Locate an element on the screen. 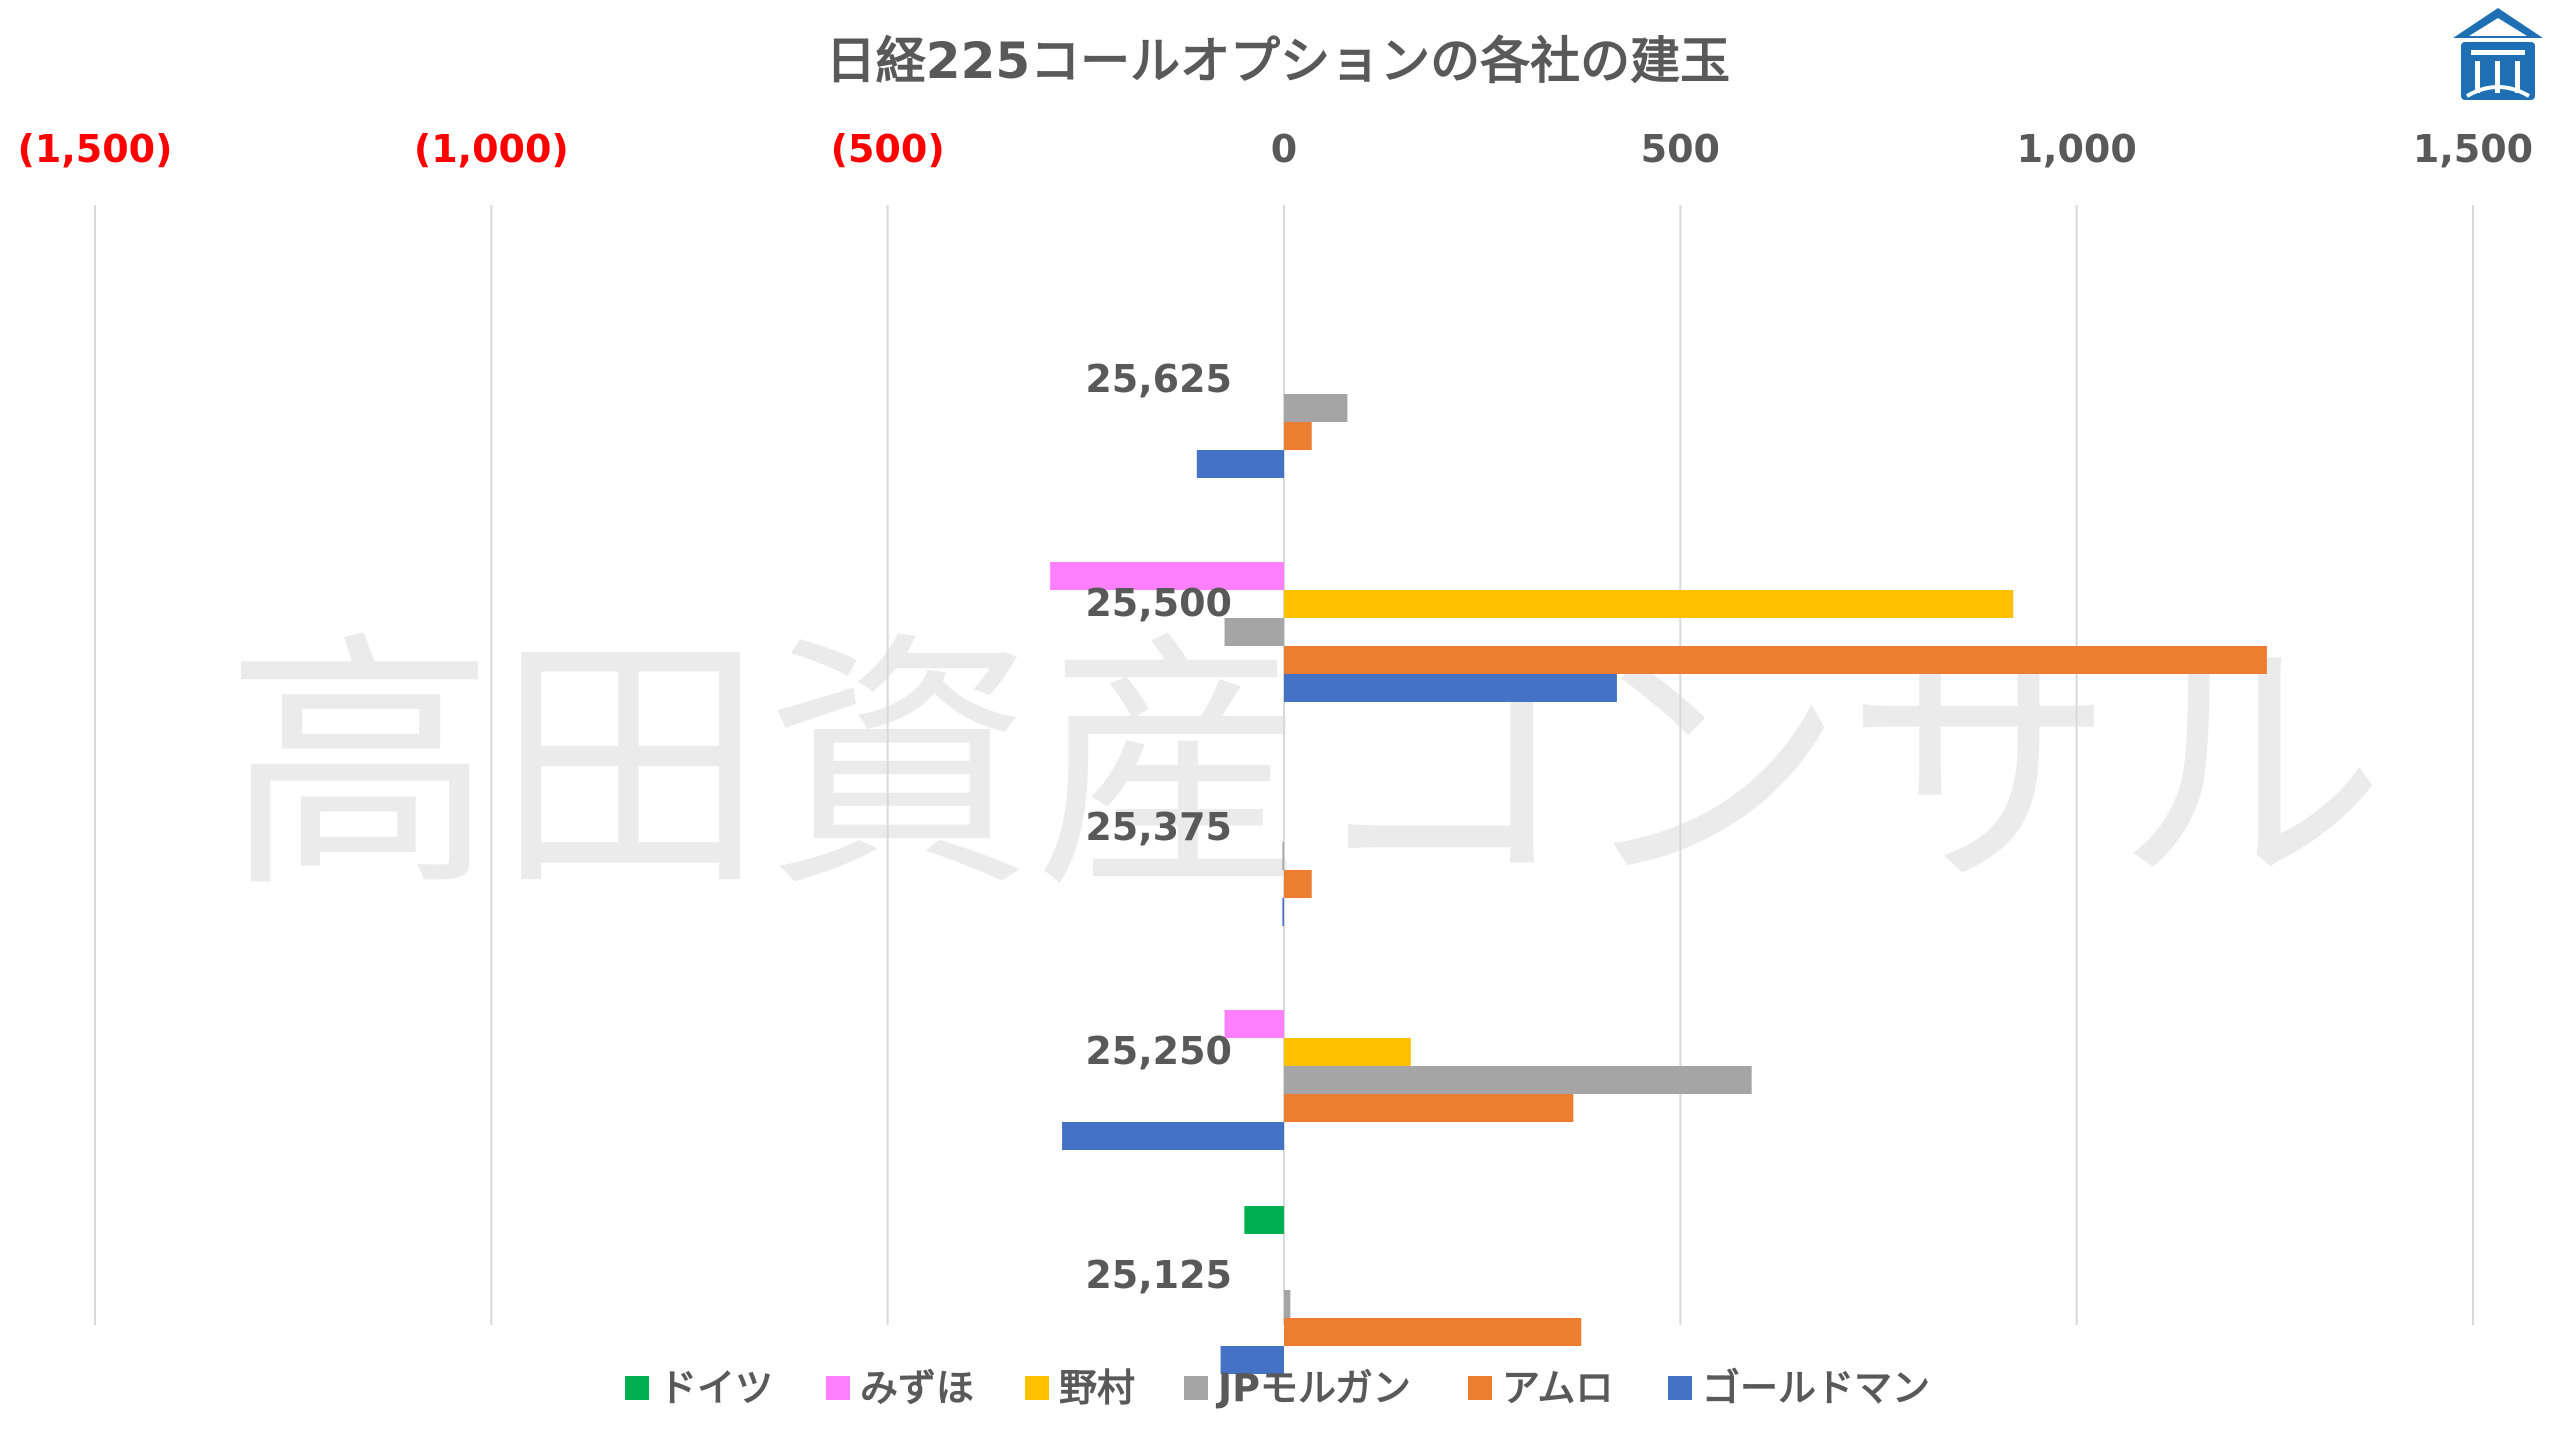 The width and height of the screenshot is (2554, 1435). category-labels: 25,625 25,500 25,375 25,250 25,125 is located at coordinates (1158, 827).